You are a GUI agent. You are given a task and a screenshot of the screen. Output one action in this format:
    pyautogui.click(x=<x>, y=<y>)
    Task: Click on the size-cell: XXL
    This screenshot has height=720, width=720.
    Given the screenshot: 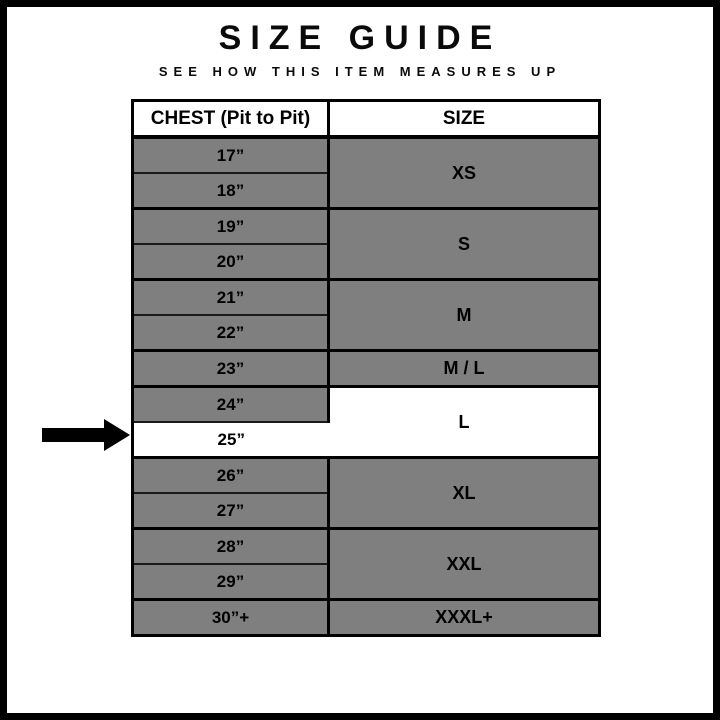 What is the action you would take?
    pyautogui.click(x=464, y=563)
    